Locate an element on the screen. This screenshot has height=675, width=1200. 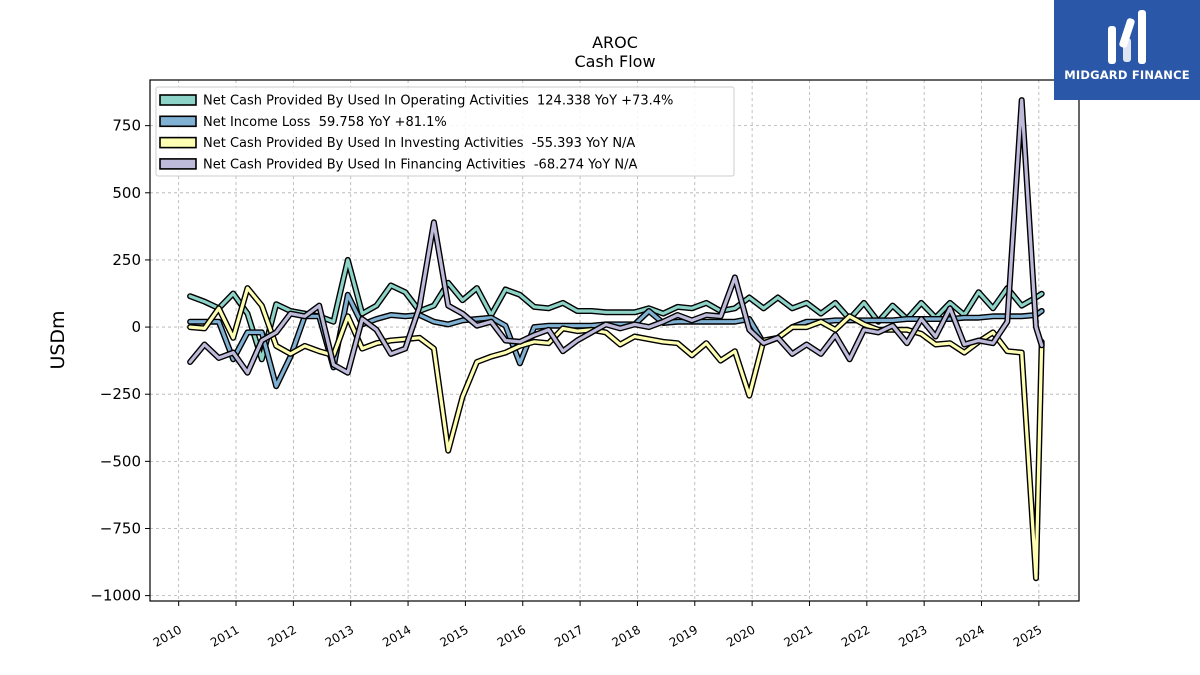
y-tick-label: 250 is located at coordinates (126, 260).